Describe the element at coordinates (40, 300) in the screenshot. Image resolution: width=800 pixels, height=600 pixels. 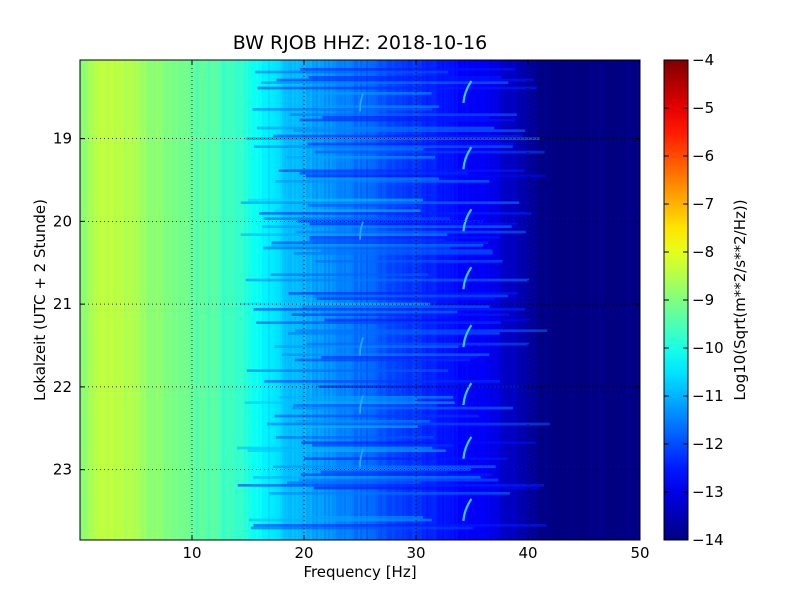
I see `y-axis-label: Lokalzeit (UTC + 2 Stunde)` at that location.